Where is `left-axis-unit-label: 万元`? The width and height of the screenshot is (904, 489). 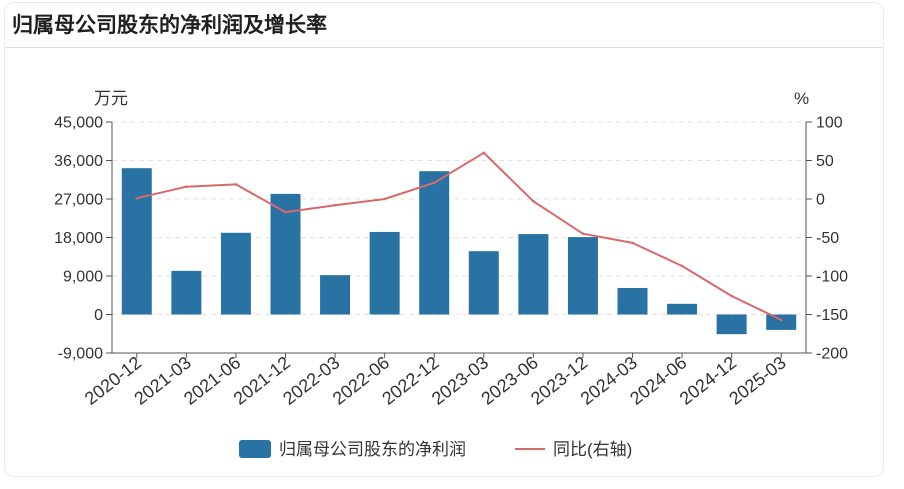
left-axis-unit-label: 万元 is located at coordinates (111, 98).